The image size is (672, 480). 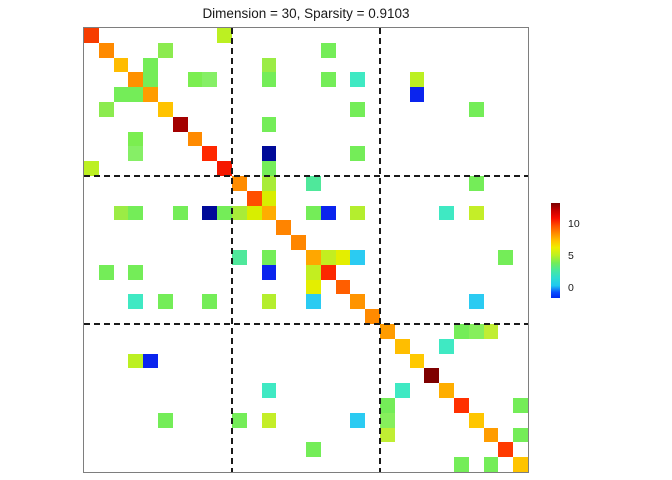 What do you see at coordinates (571, 255) in the screenshot?
I see `colorbar-tick-label: 5` at bounding box center [571, 255].